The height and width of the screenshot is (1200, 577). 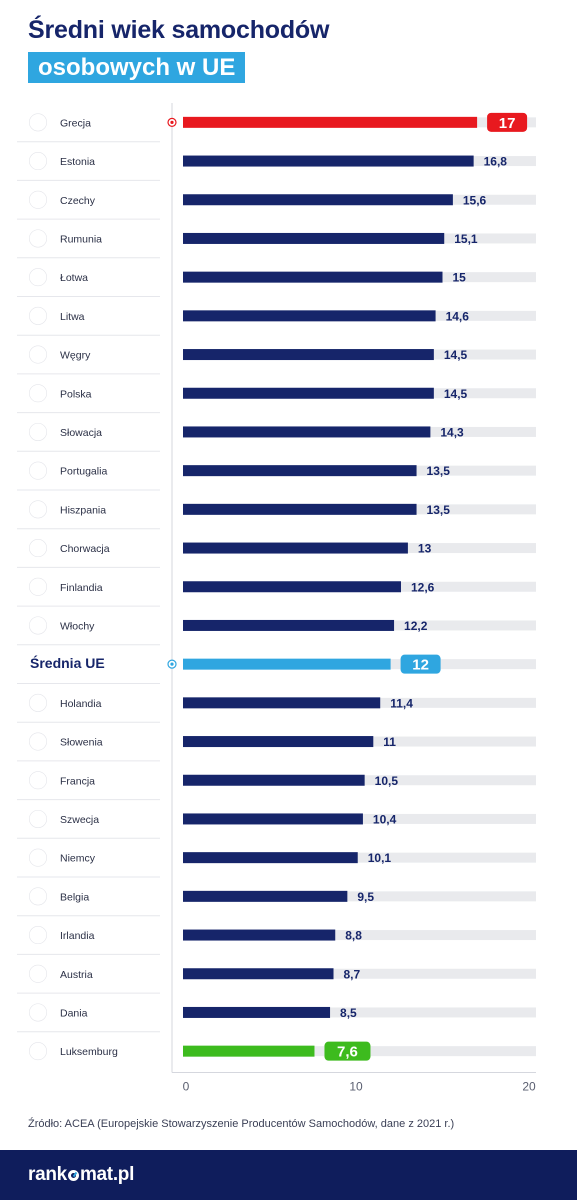 I want to click on country-label: Holandia, so click(x=81, y=704).